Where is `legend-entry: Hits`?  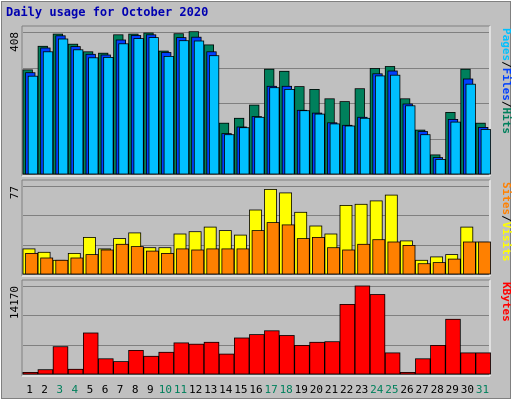 legend-entry: Hits is located at coordinates (506, 121).